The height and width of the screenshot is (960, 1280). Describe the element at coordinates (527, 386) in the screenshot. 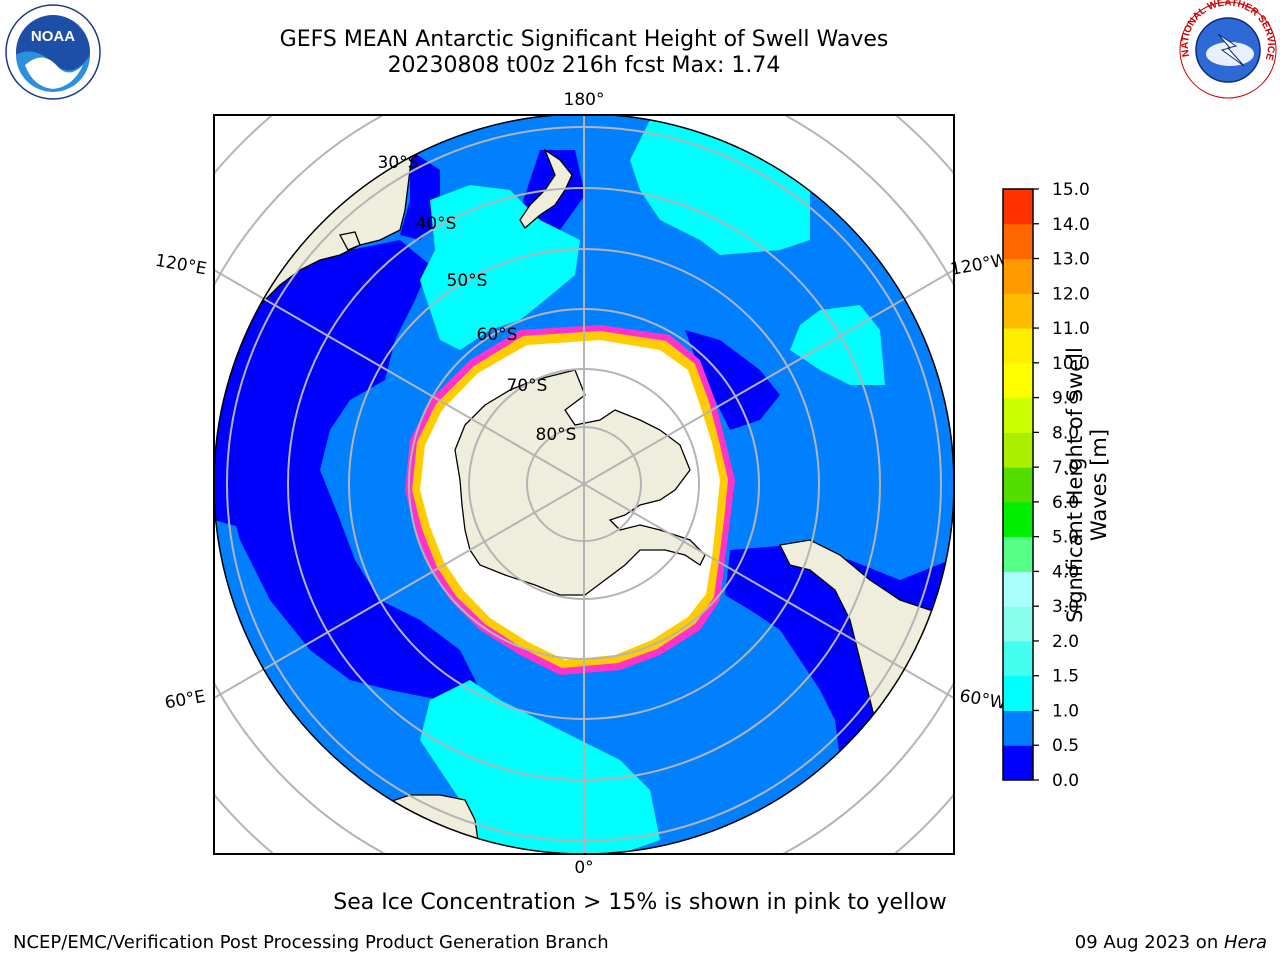

I see `lat-label-70s: 70°S` at that location.